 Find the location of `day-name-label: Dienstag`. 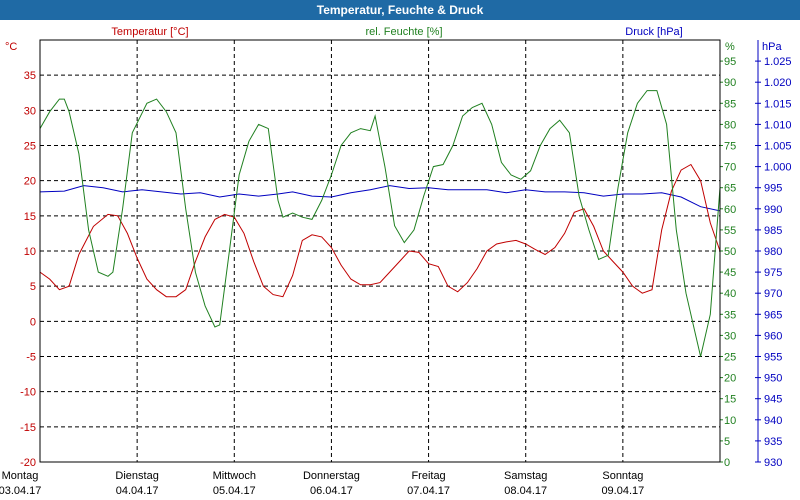

day-name-label: Dienstag is located at coordinates (136, 476).